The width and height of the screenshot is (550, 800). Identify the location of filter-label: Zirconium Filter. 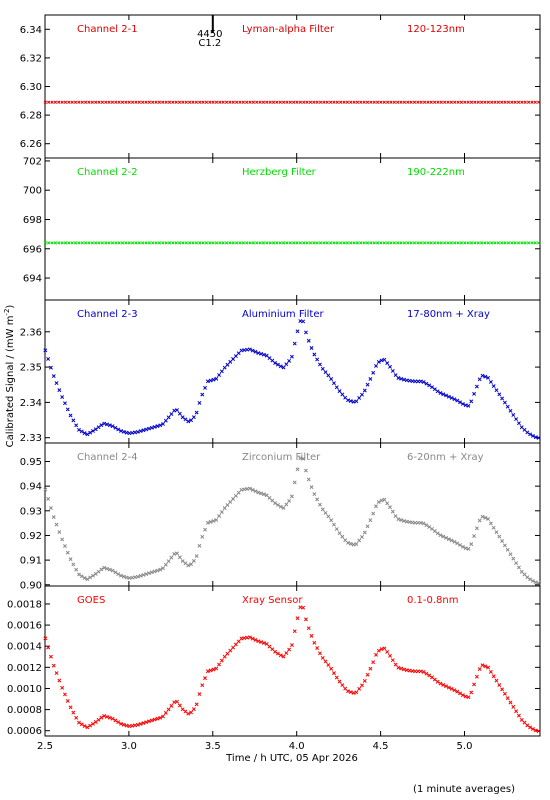
(281, 457).